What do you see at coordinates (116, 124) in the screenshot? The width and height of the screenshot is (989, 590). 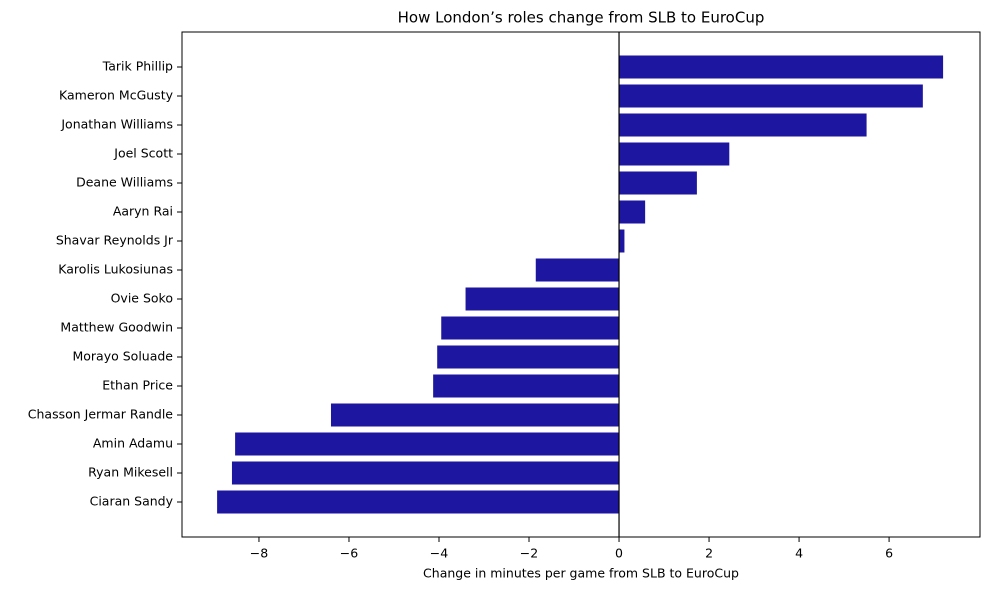 I see `y-tick-label: Jonathan Williams` at bounding box center [116, 124].